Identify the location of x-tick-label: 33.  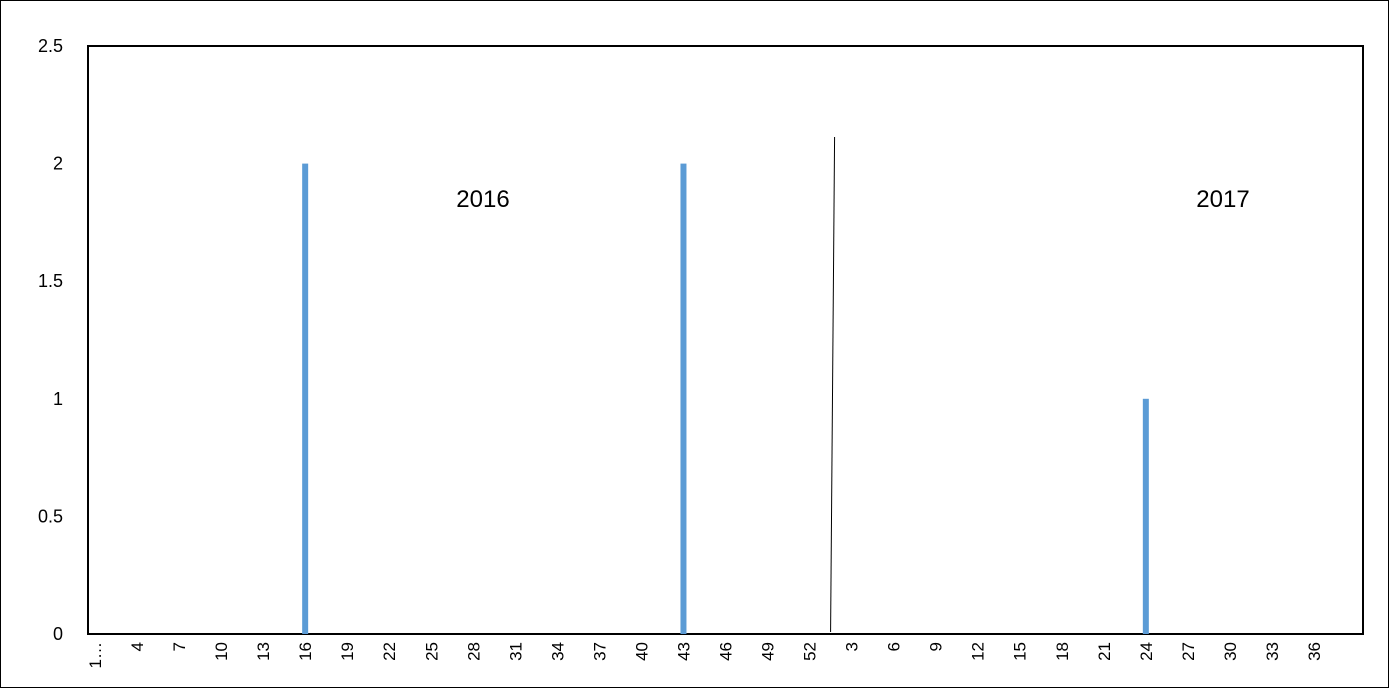
(1272, 651).